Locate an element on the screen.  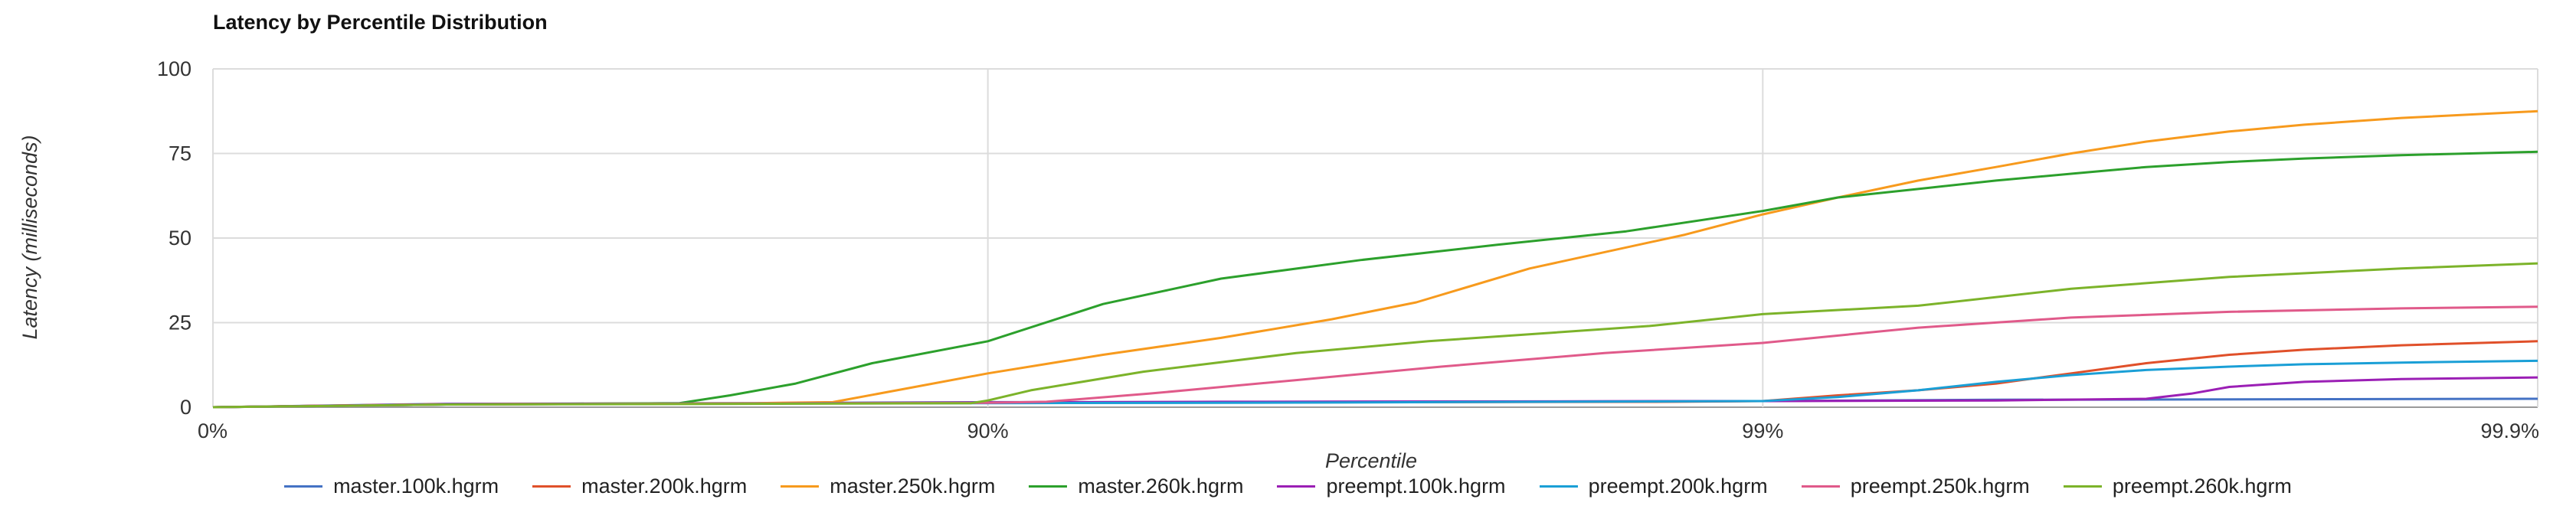
x-axis-title: Percentile is located at coordinates (1371, 460).